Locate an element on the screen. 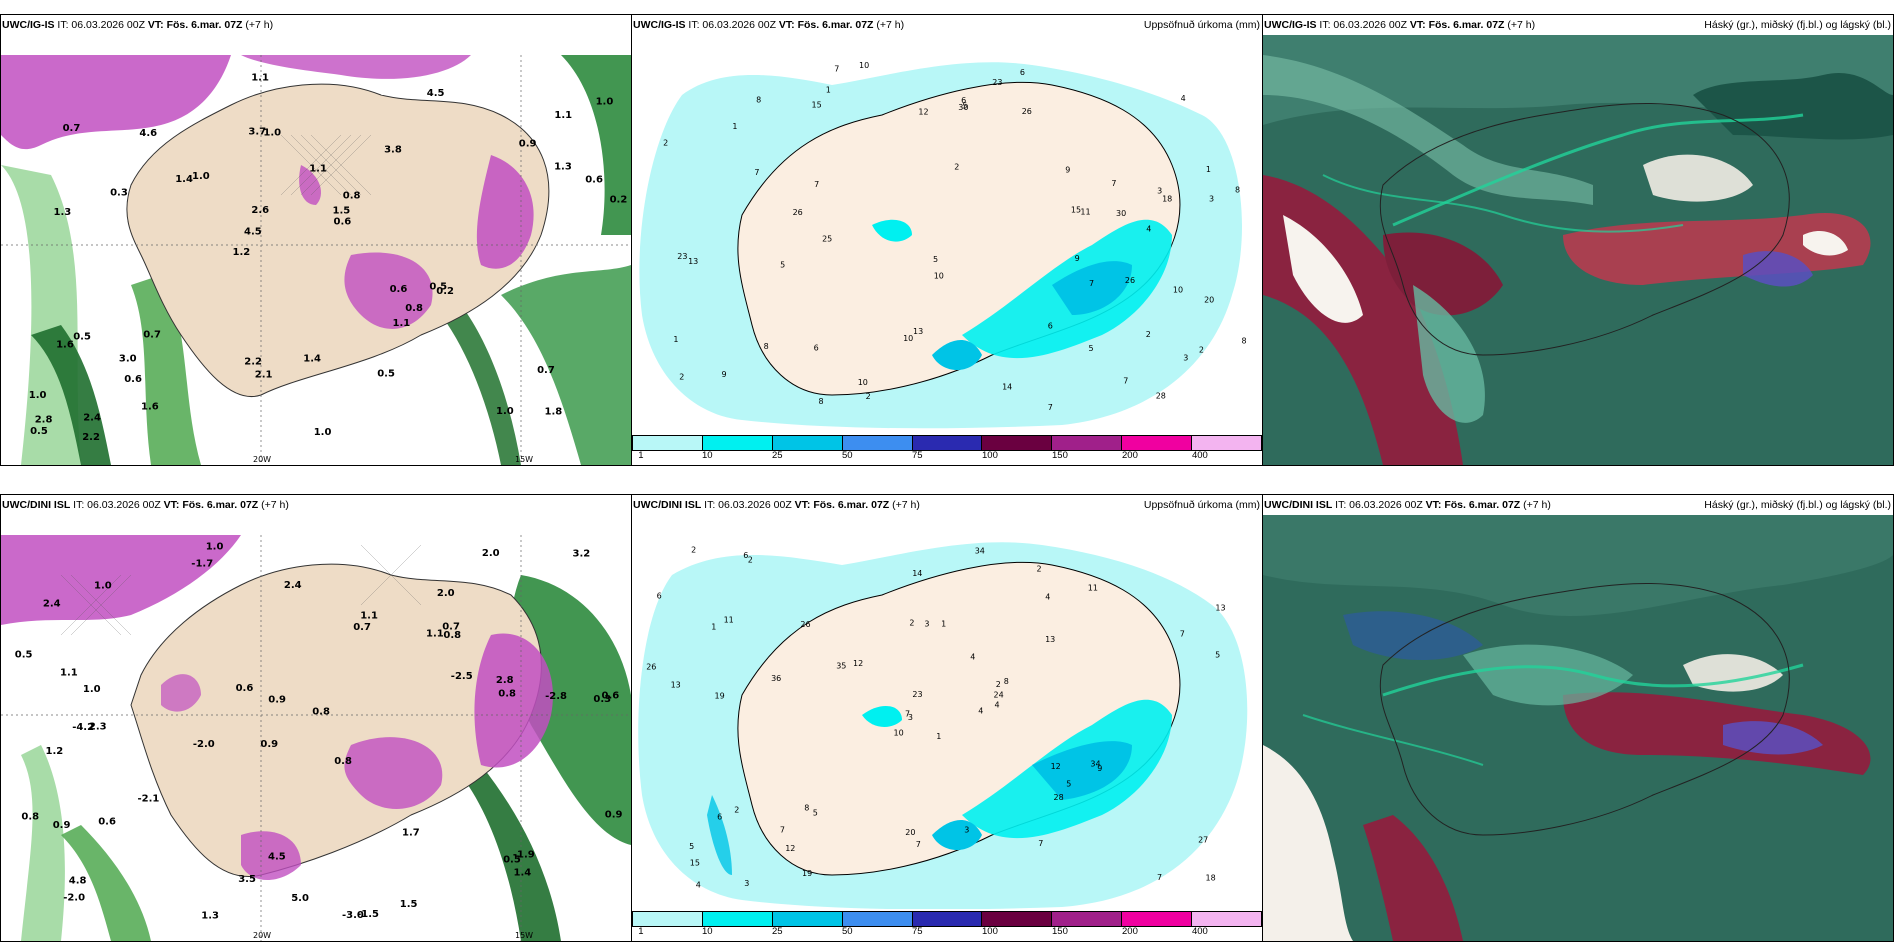 Image resolution: width=1900 pixels, height=950 pixels. cloud-map-svg is located at coordinates (1578, 728).